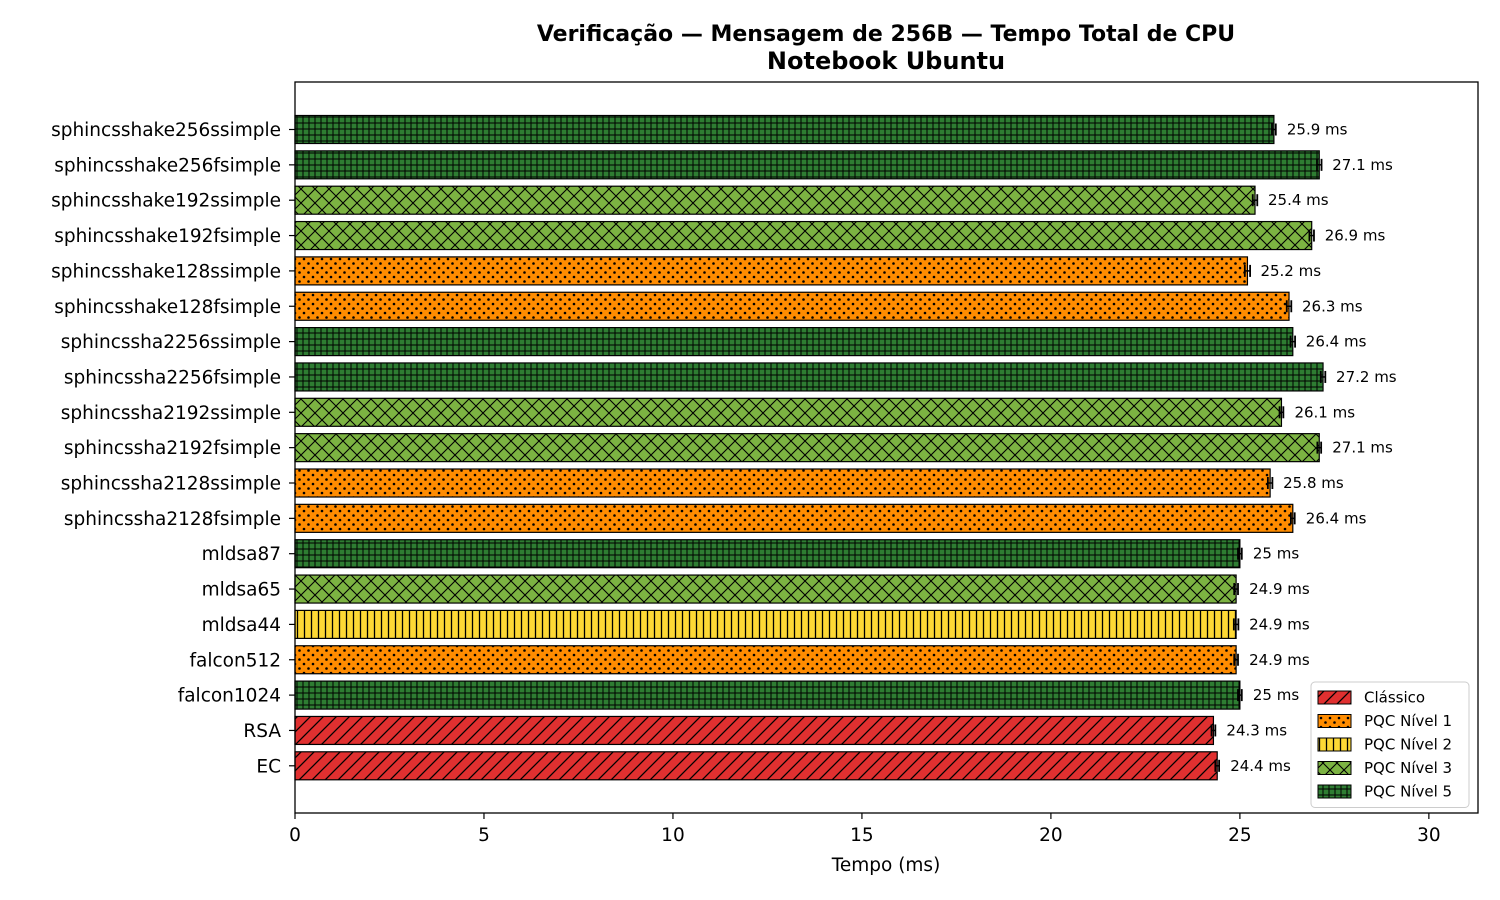  I want to click on x-tick-label: 20, so click(1051, 835).